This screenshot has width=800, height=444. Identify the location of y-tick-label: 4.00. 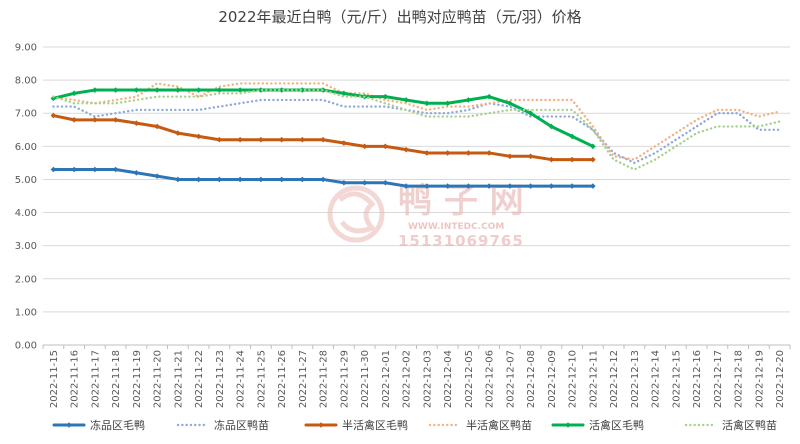
(26, 213).